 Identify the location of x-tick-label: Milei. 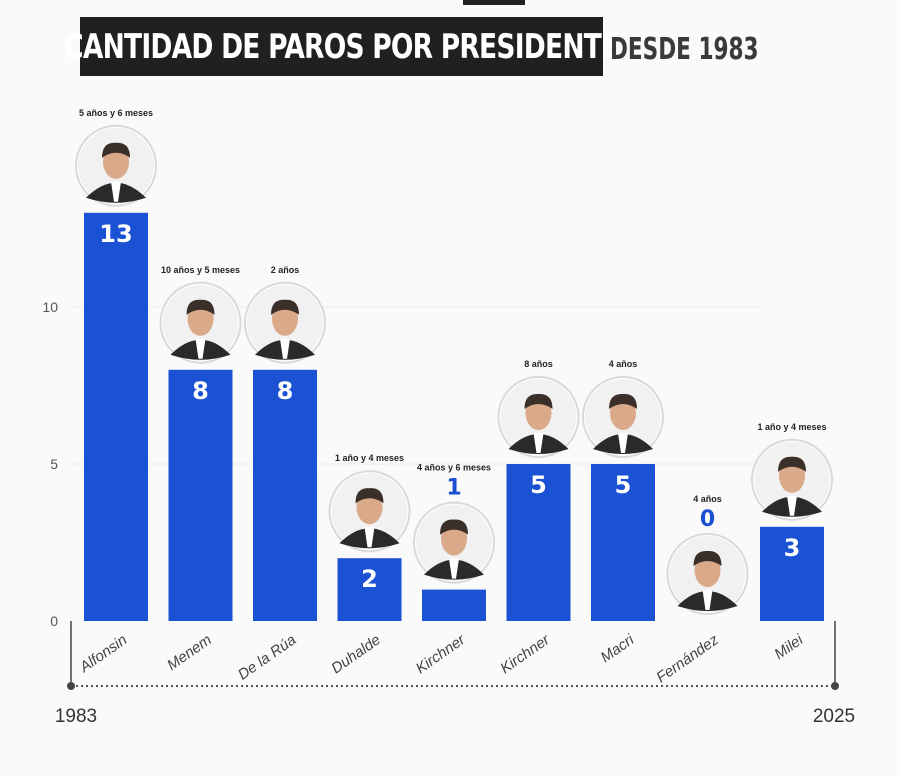
(789, 647).